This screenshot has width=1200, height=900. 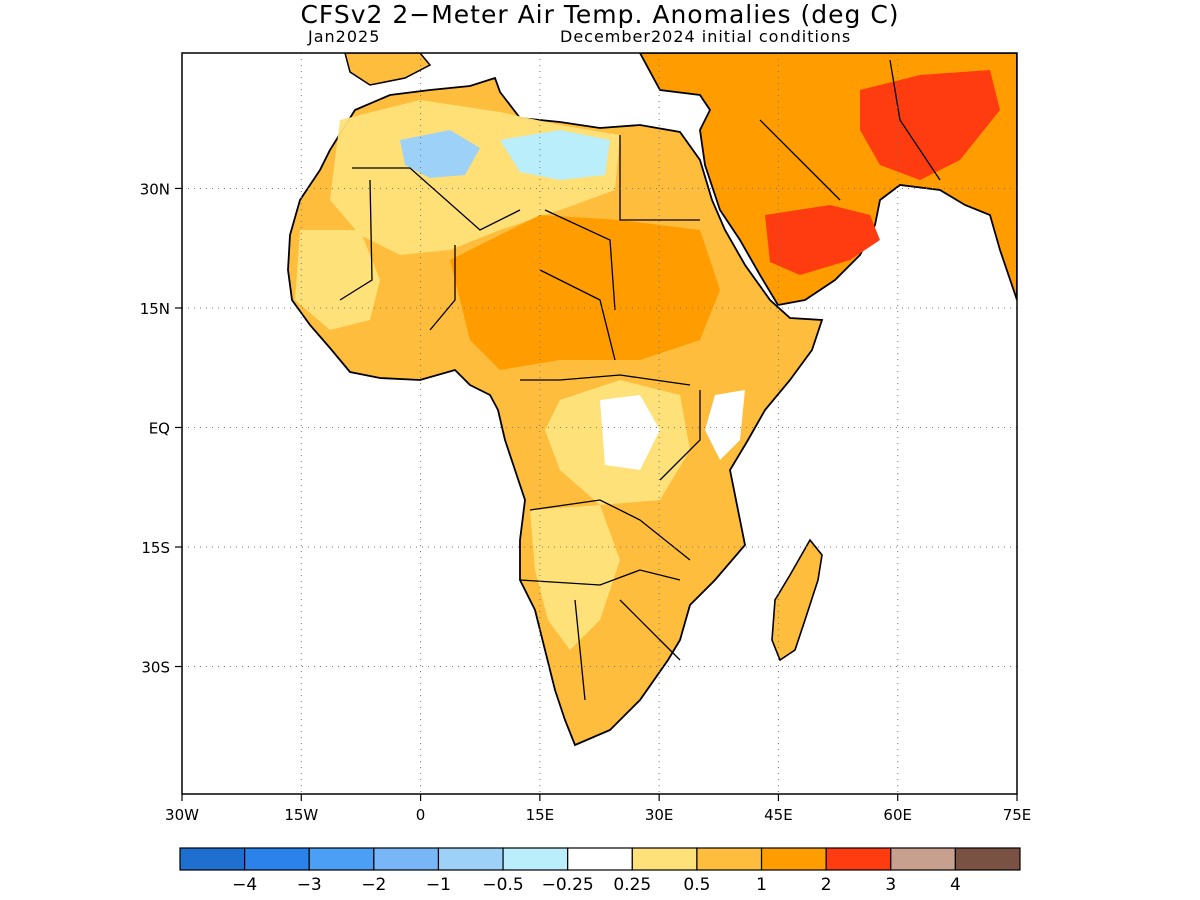 I want to click on colorbar-label: 0.5, so click(x=696, y=885).